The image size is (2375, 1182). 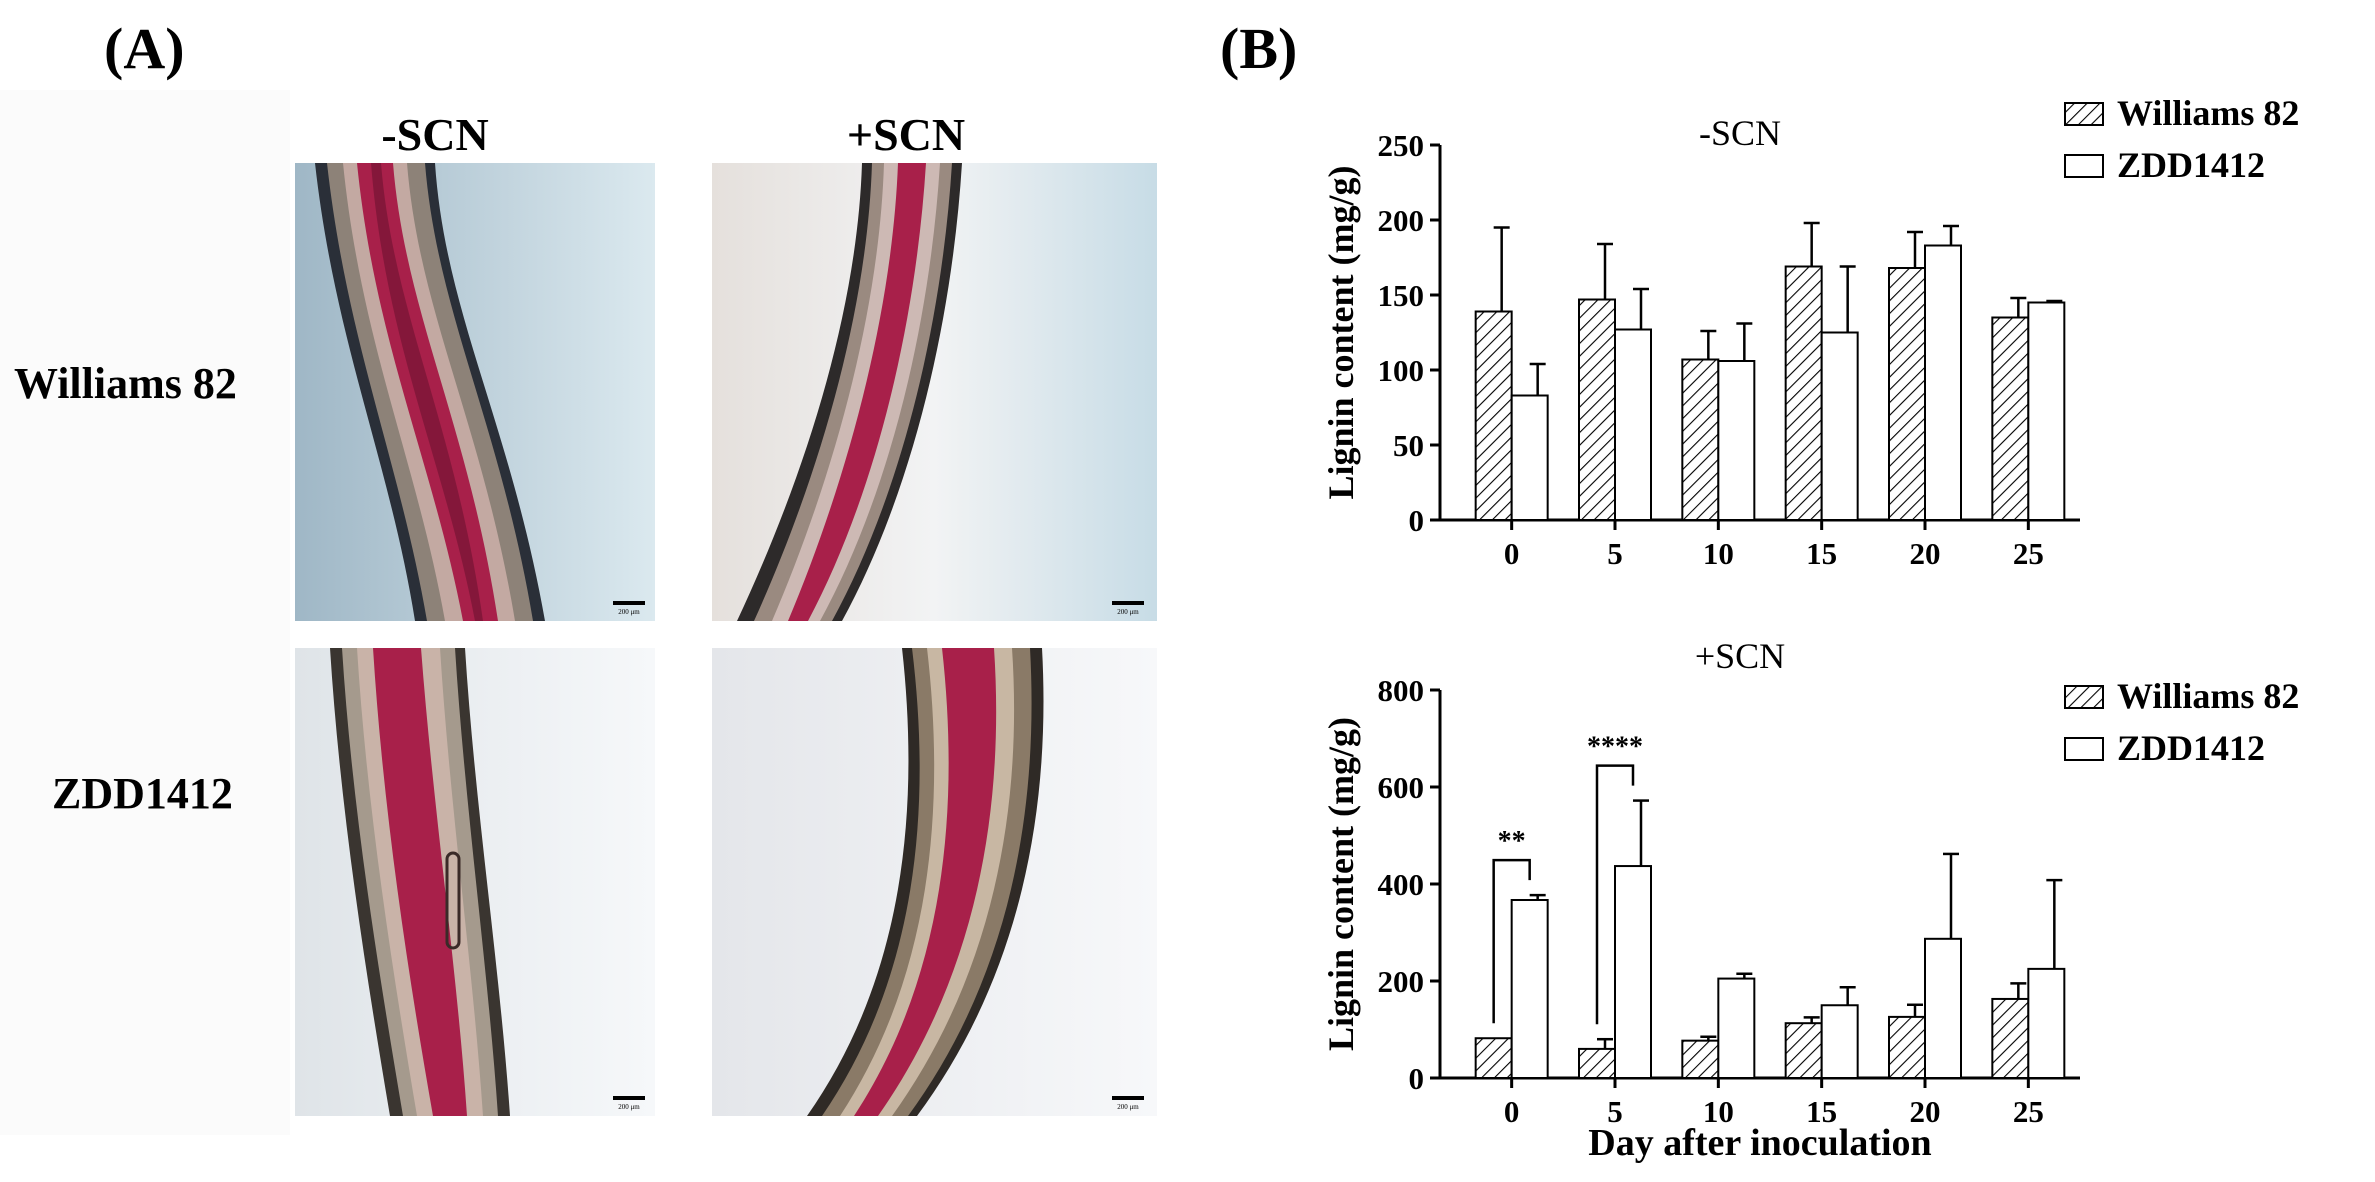 I want to click on y-tick-label: 150, so click(x=1401, y=295).